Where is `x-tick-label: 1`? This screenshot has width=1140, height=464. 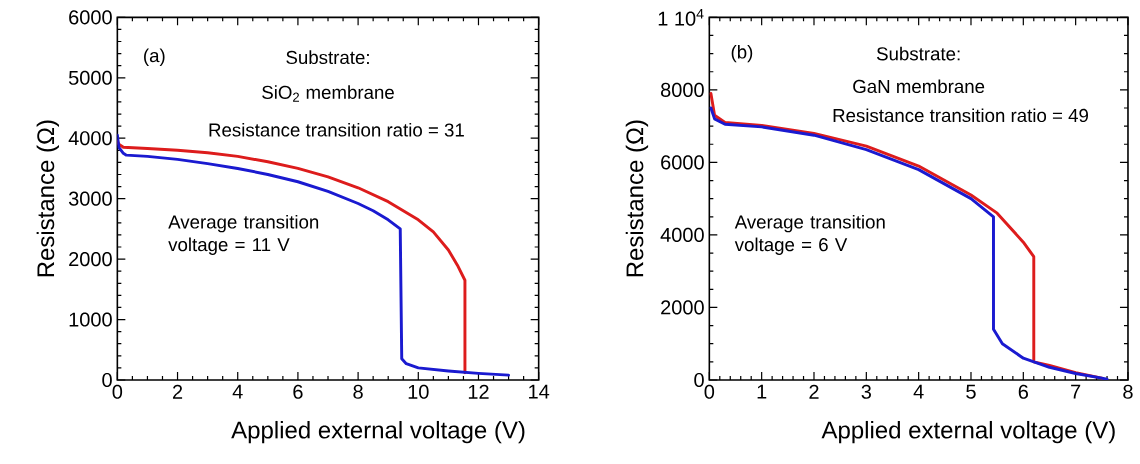
x-tick-label: 1 is located at coordinates (762, 391).